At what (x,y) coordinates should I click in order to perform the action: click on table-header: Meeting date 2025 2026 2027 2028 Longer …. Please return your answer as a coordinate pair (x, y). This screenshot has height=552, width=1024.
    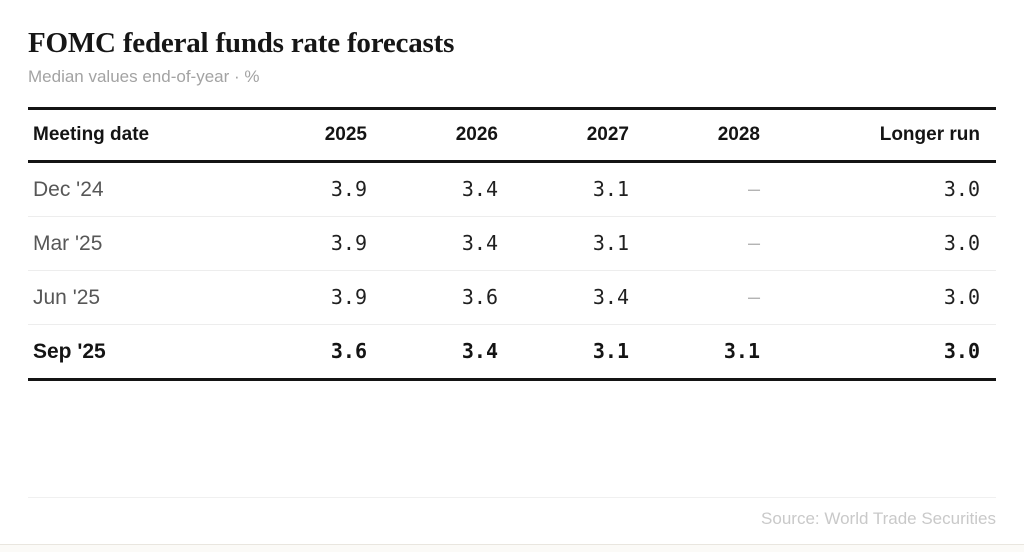
    Looking at the image, I should click on (512, 135).